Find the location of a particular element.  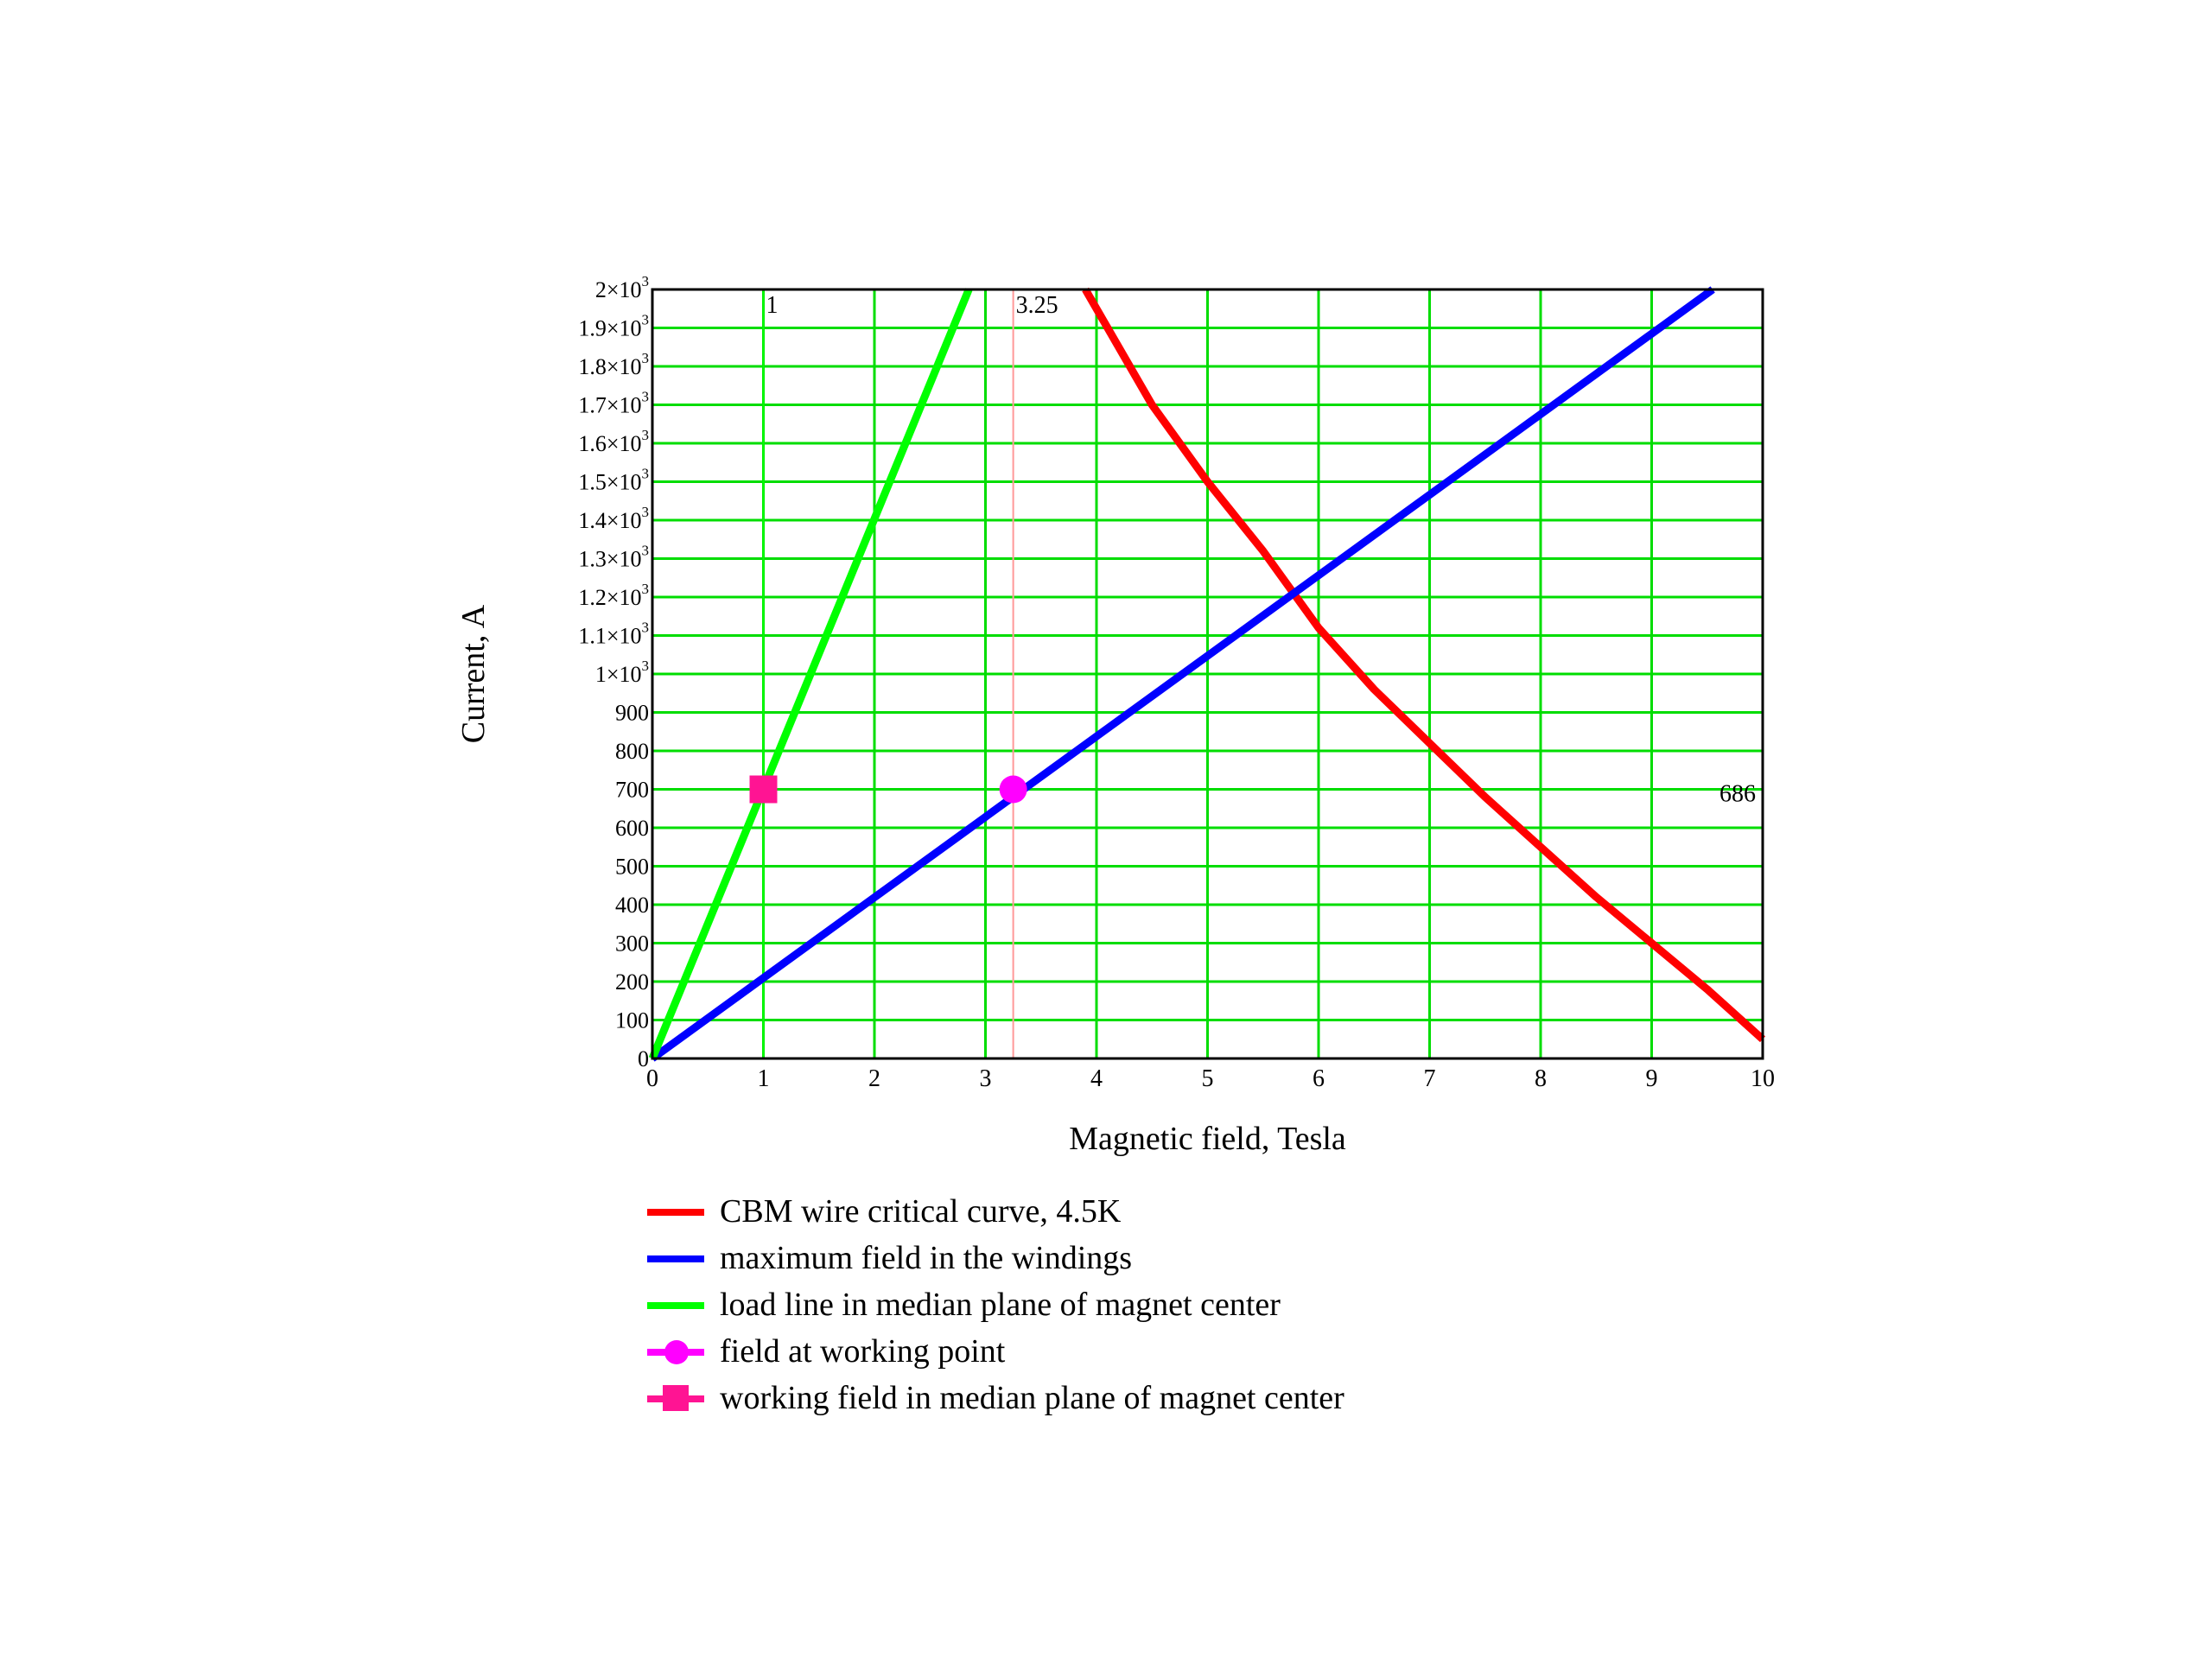

y-tick-label: 700 is located at coordinates (632, 790).